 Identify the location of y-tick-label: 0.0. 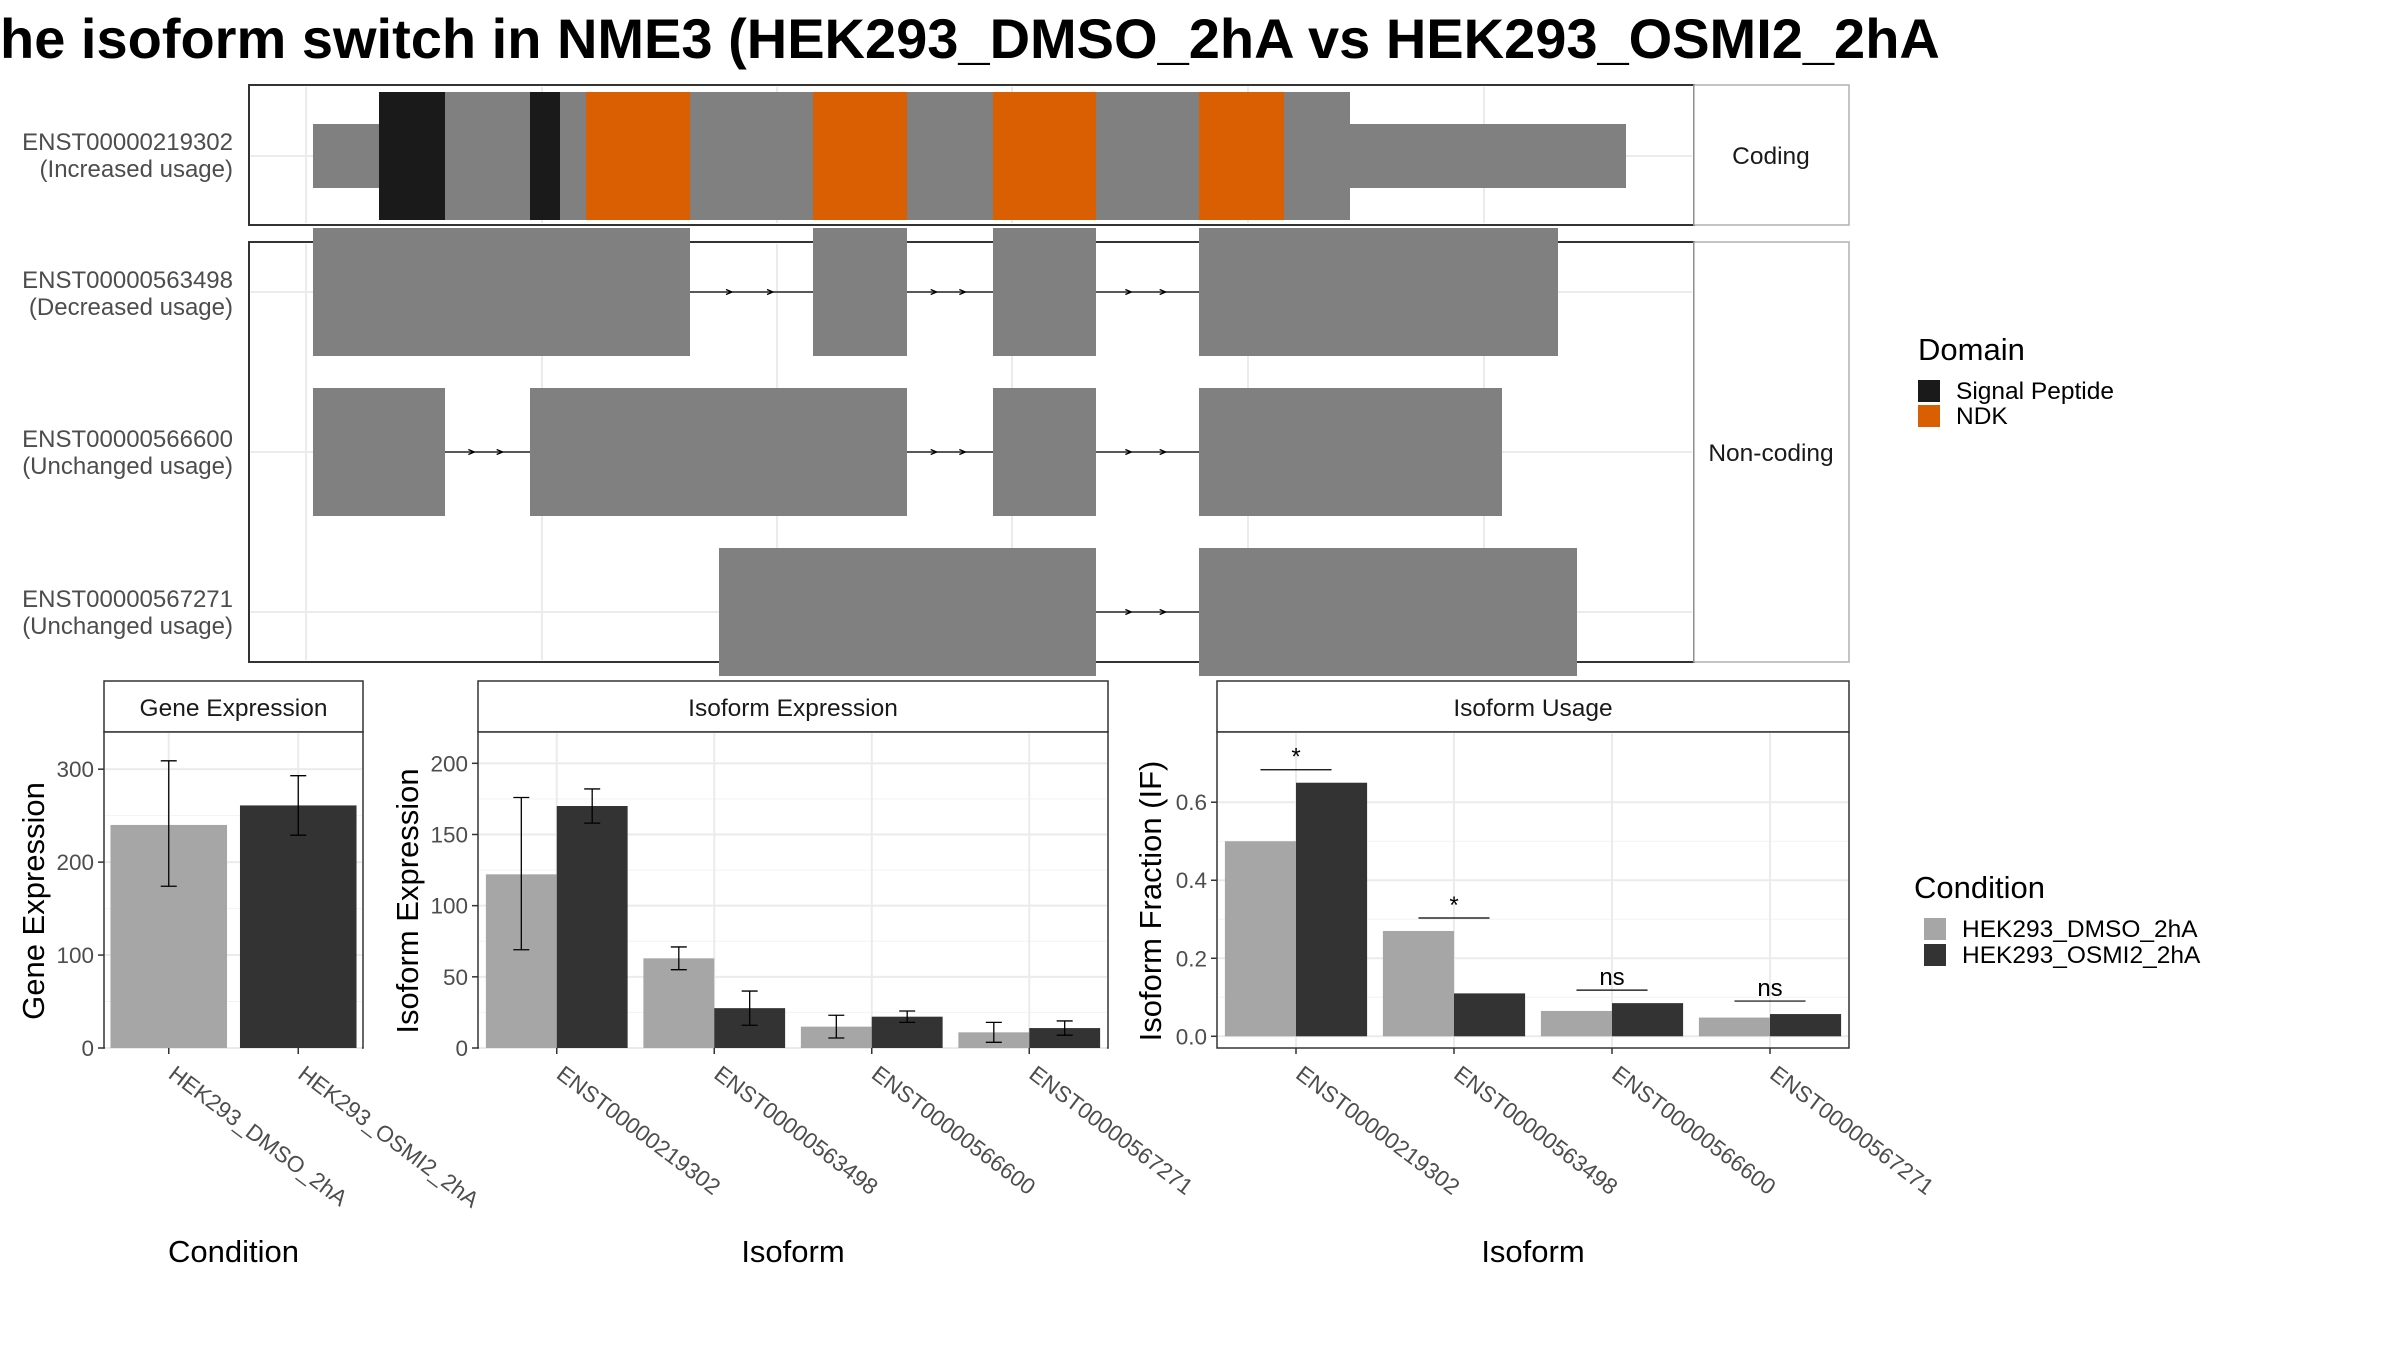
(1191, 1036).